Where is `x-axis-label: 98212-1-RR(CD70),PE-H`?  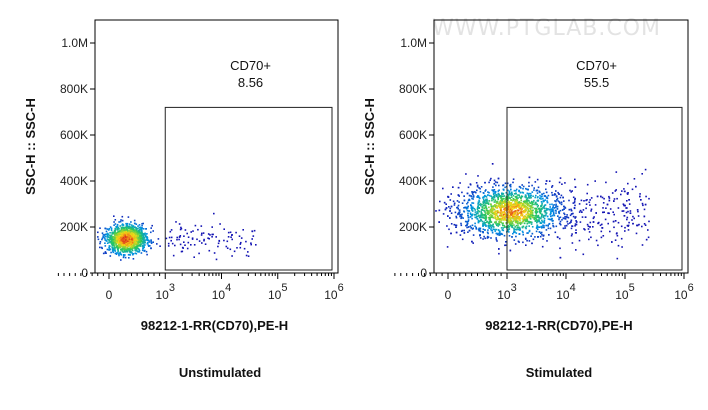
x-axis-label: 98212-1-RR(CD70),PE-H is located at coordinates (214, 325).